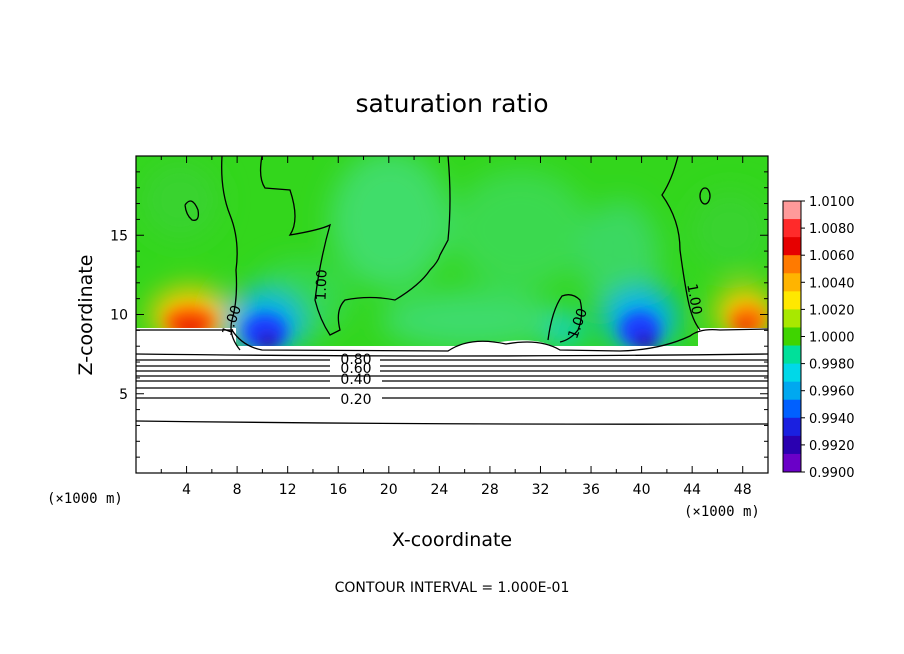 The image size is (904, 654). I want to click on colorbar-label: 1.0100, so click(832, 202).